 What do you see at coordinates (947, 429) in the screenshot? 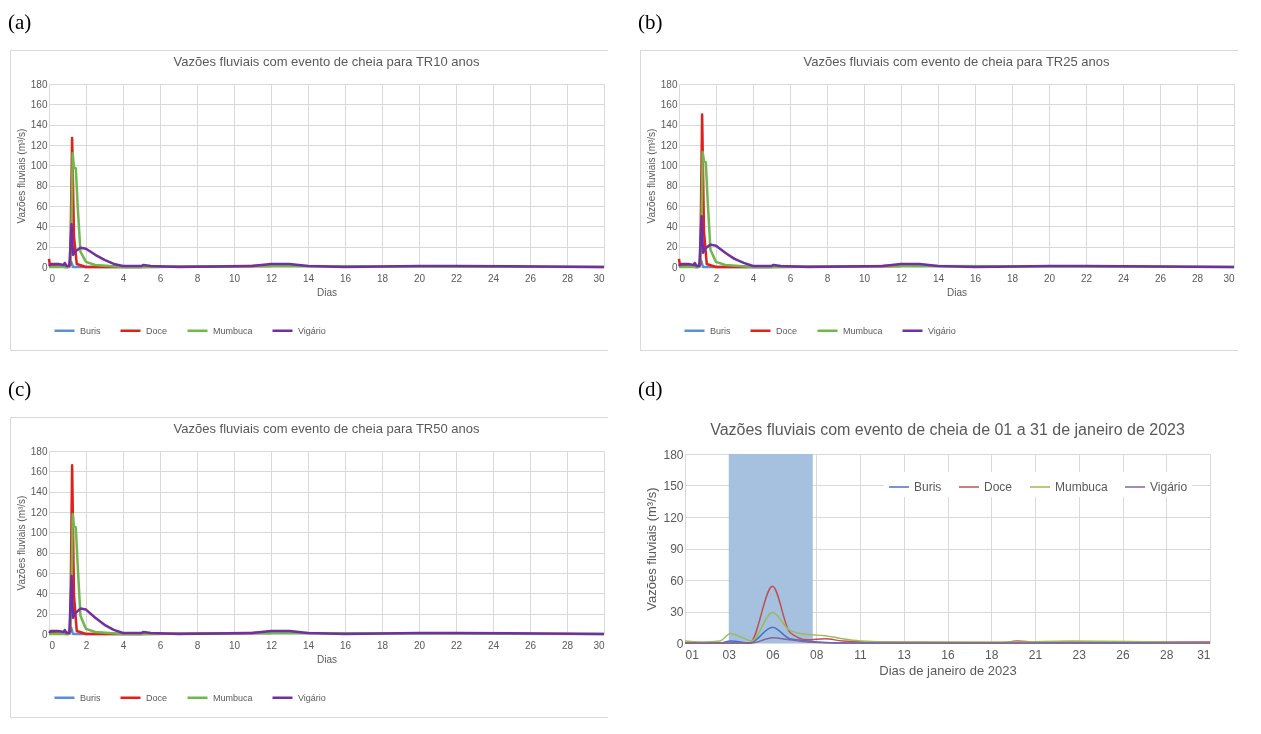
I see `chart-title: Vazões fluviais com evento de cheia de 01 a 31 de janeiro de 2023` at bounding box center [947, 429].